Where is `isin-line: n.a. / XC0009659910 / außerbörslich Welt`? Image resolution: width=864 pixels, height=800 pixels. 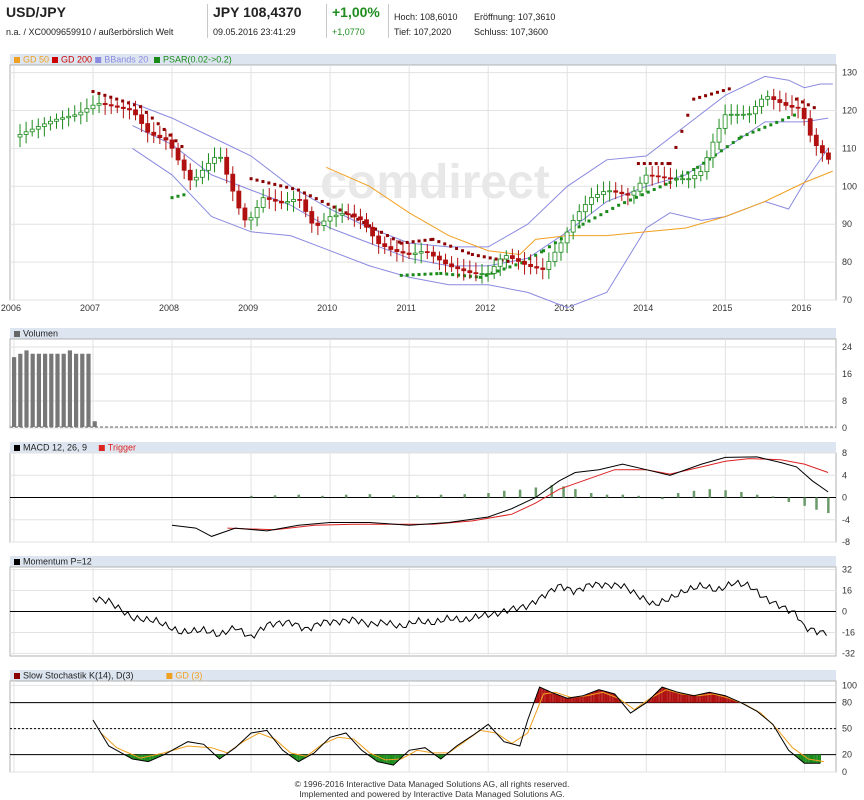
isin-line: n.a. / XC0009659910 / außerbörslich Welt is located at coordinates (90, 32).